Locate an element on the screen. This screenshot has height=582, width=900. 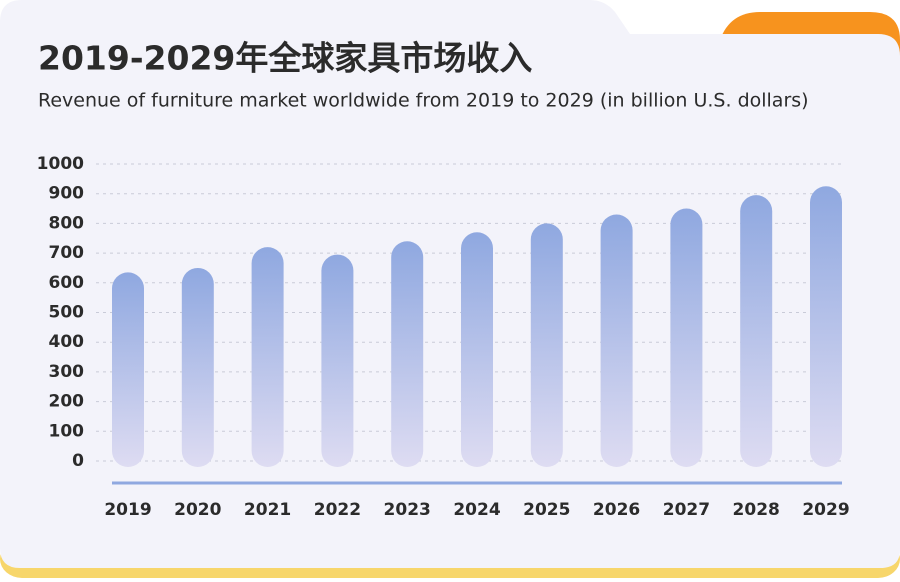
x-tick-label: 2026 is located at coordinates (616, 510).